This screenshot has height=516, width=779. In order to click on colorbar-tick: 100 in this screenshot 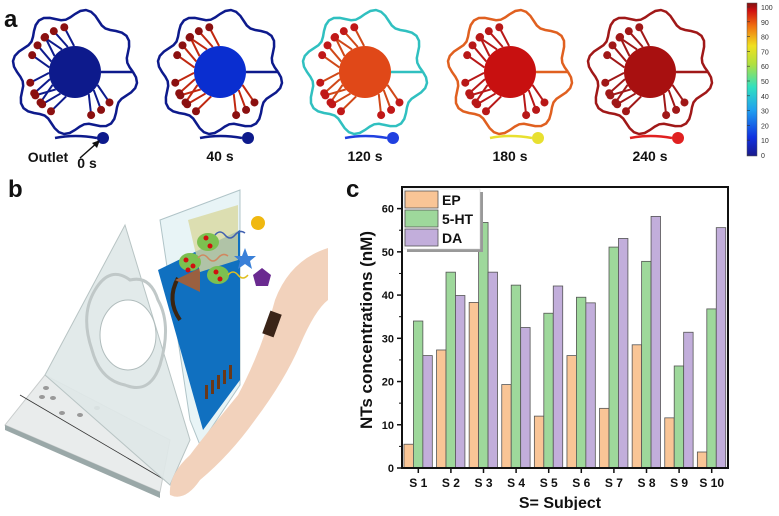, I will do `click(767, 8)`.